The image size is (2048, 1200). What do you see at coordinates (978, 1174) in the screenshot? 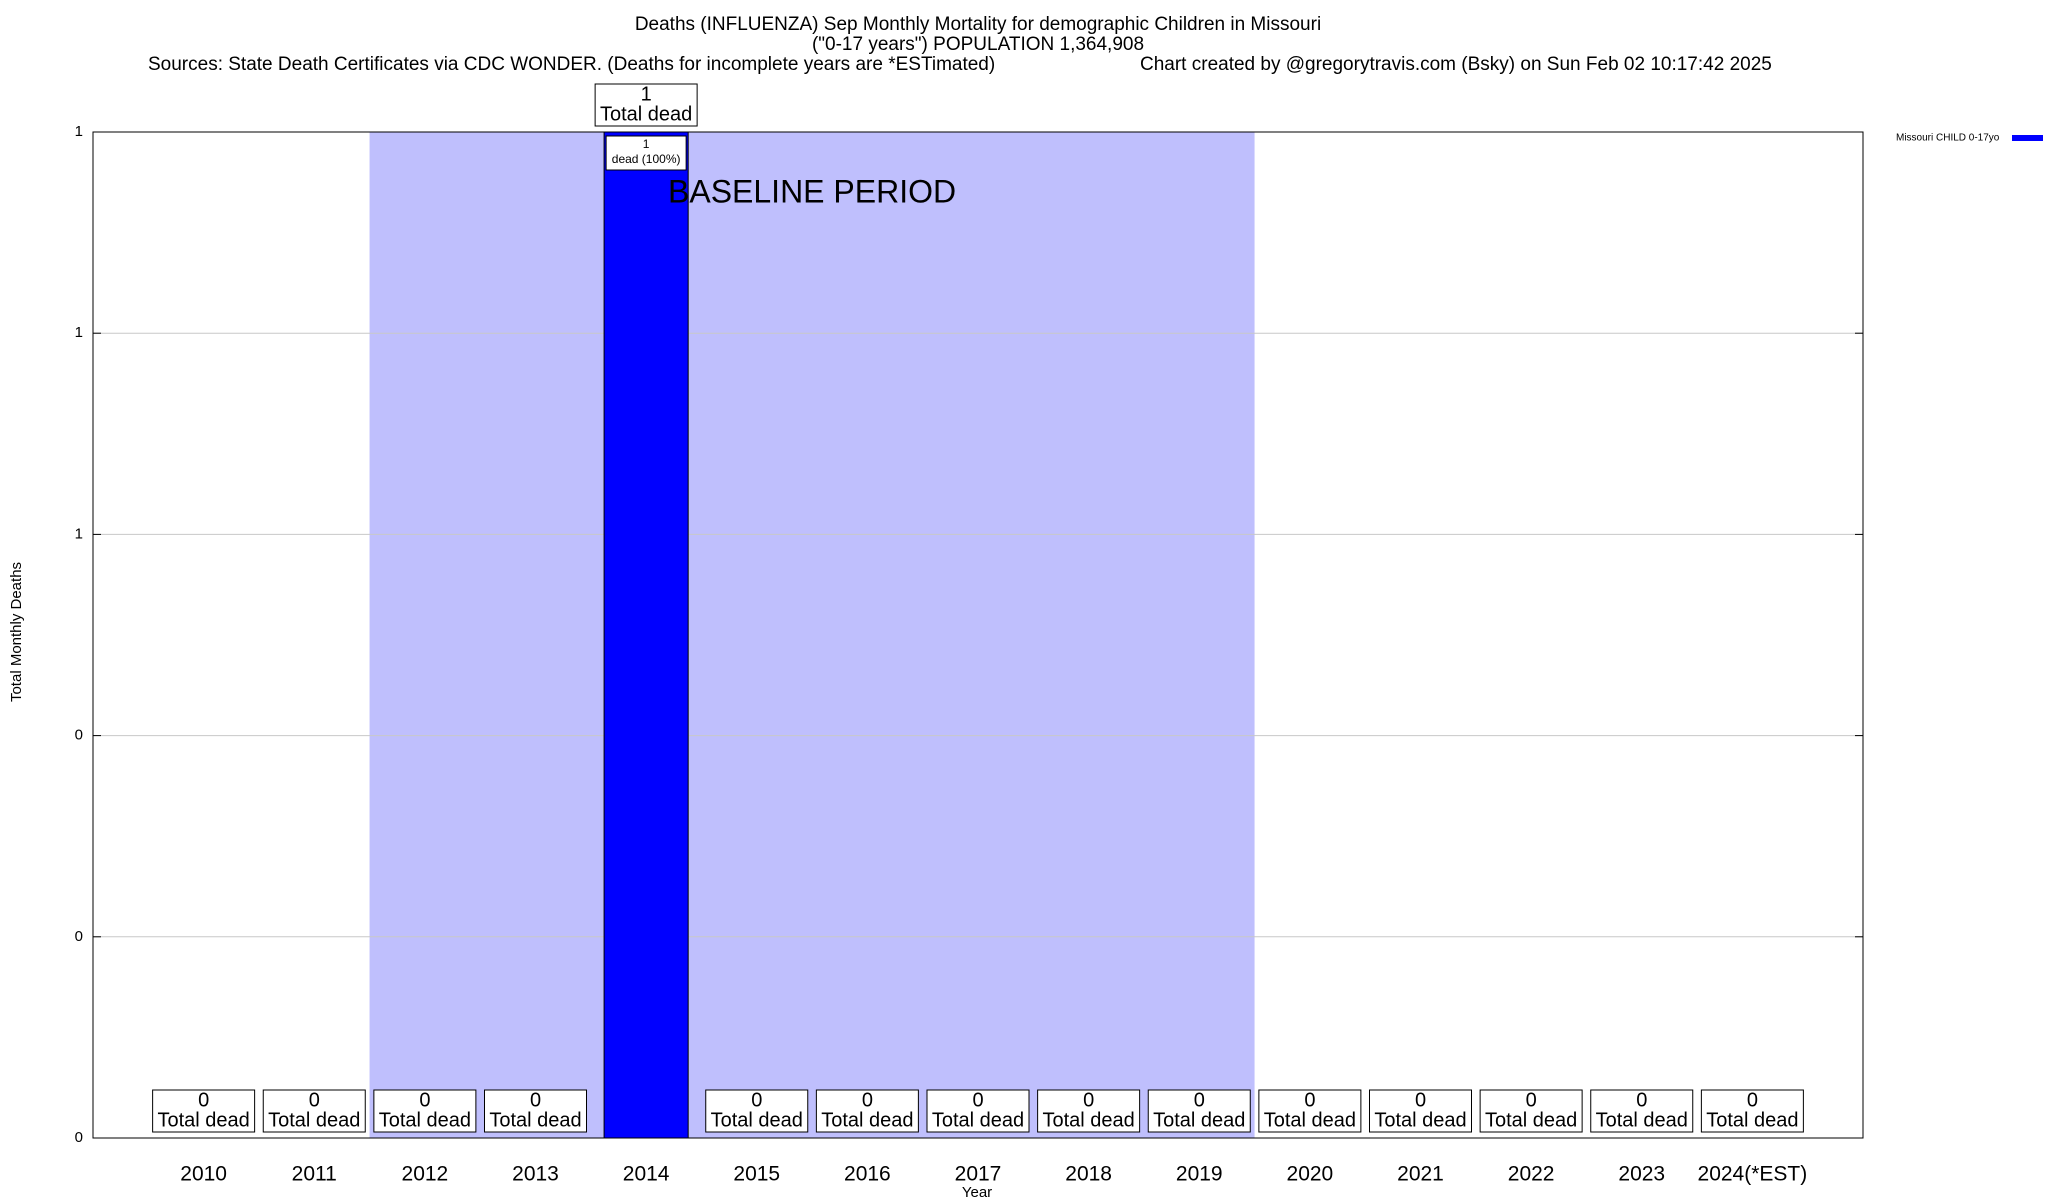
I see `x-tick-label: 2017` at bounding box center [978, 1174].